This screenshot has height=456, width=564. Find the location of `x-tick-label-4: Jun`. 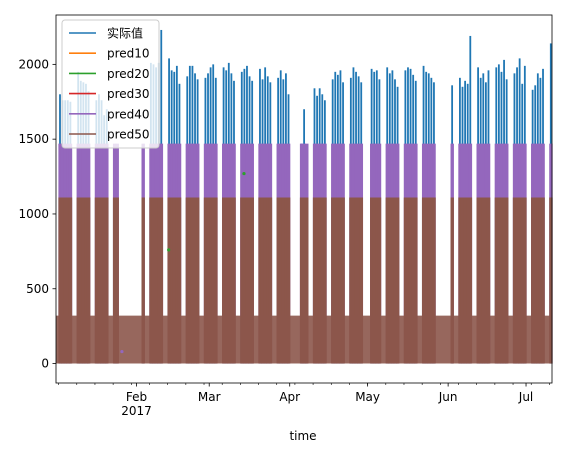

x-tick-label-4: Jun is located at coordinates (448, 397).